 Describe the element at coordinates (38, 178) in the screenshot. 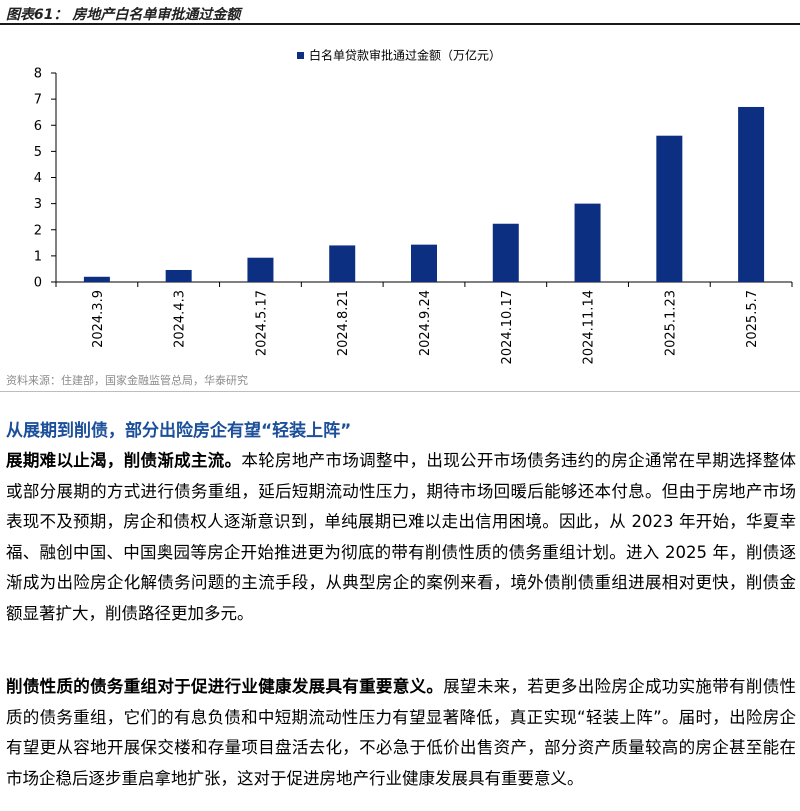

I see `y-tick-label: 4` at that location.